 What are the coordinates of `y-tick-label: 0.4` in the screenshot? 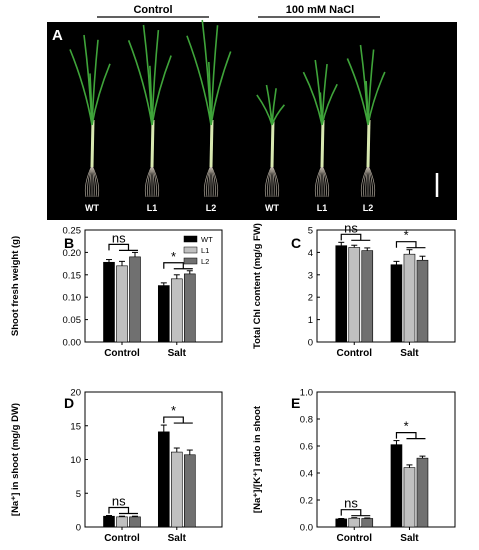 It's located at (306, 474).